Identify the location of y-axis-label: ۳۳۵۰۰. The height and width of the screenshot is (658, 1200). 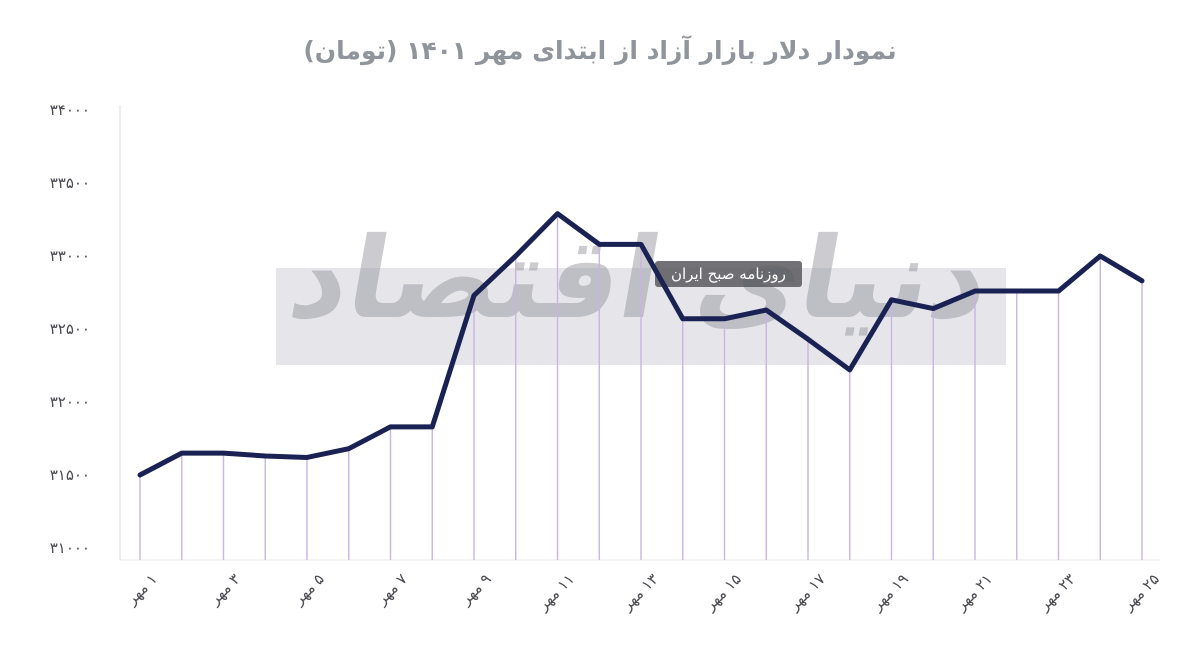
(69, 183).